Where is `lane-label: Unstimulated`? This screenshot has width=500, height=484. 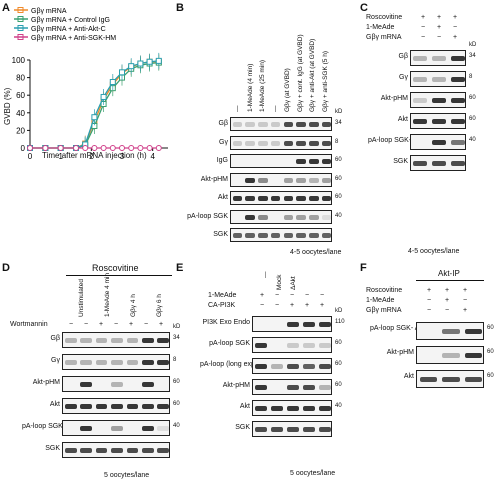
lane-label: Unstimulated is located at coordinates (81, 298).